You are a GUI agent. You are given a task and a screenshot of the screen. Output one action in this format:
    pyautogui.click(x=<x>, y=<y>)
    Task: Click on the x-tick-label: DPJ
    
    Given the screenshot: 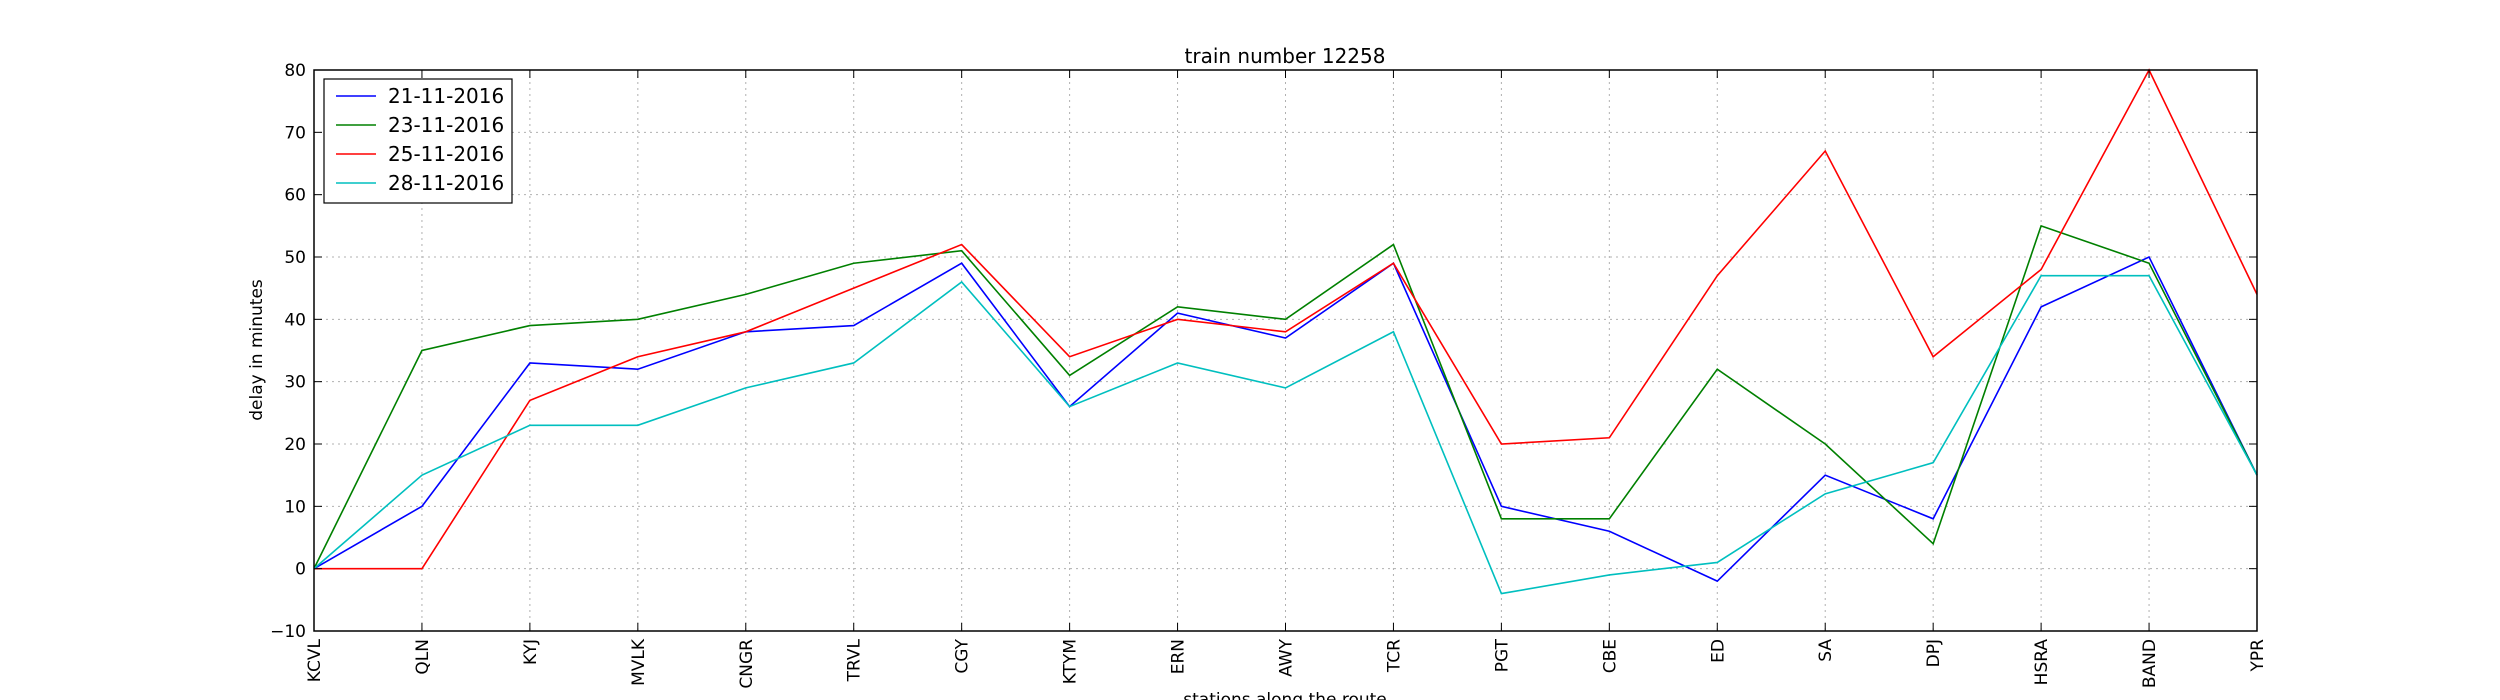 What is the action you would take?
    pyautogui.click(x=1934, y=653)
    